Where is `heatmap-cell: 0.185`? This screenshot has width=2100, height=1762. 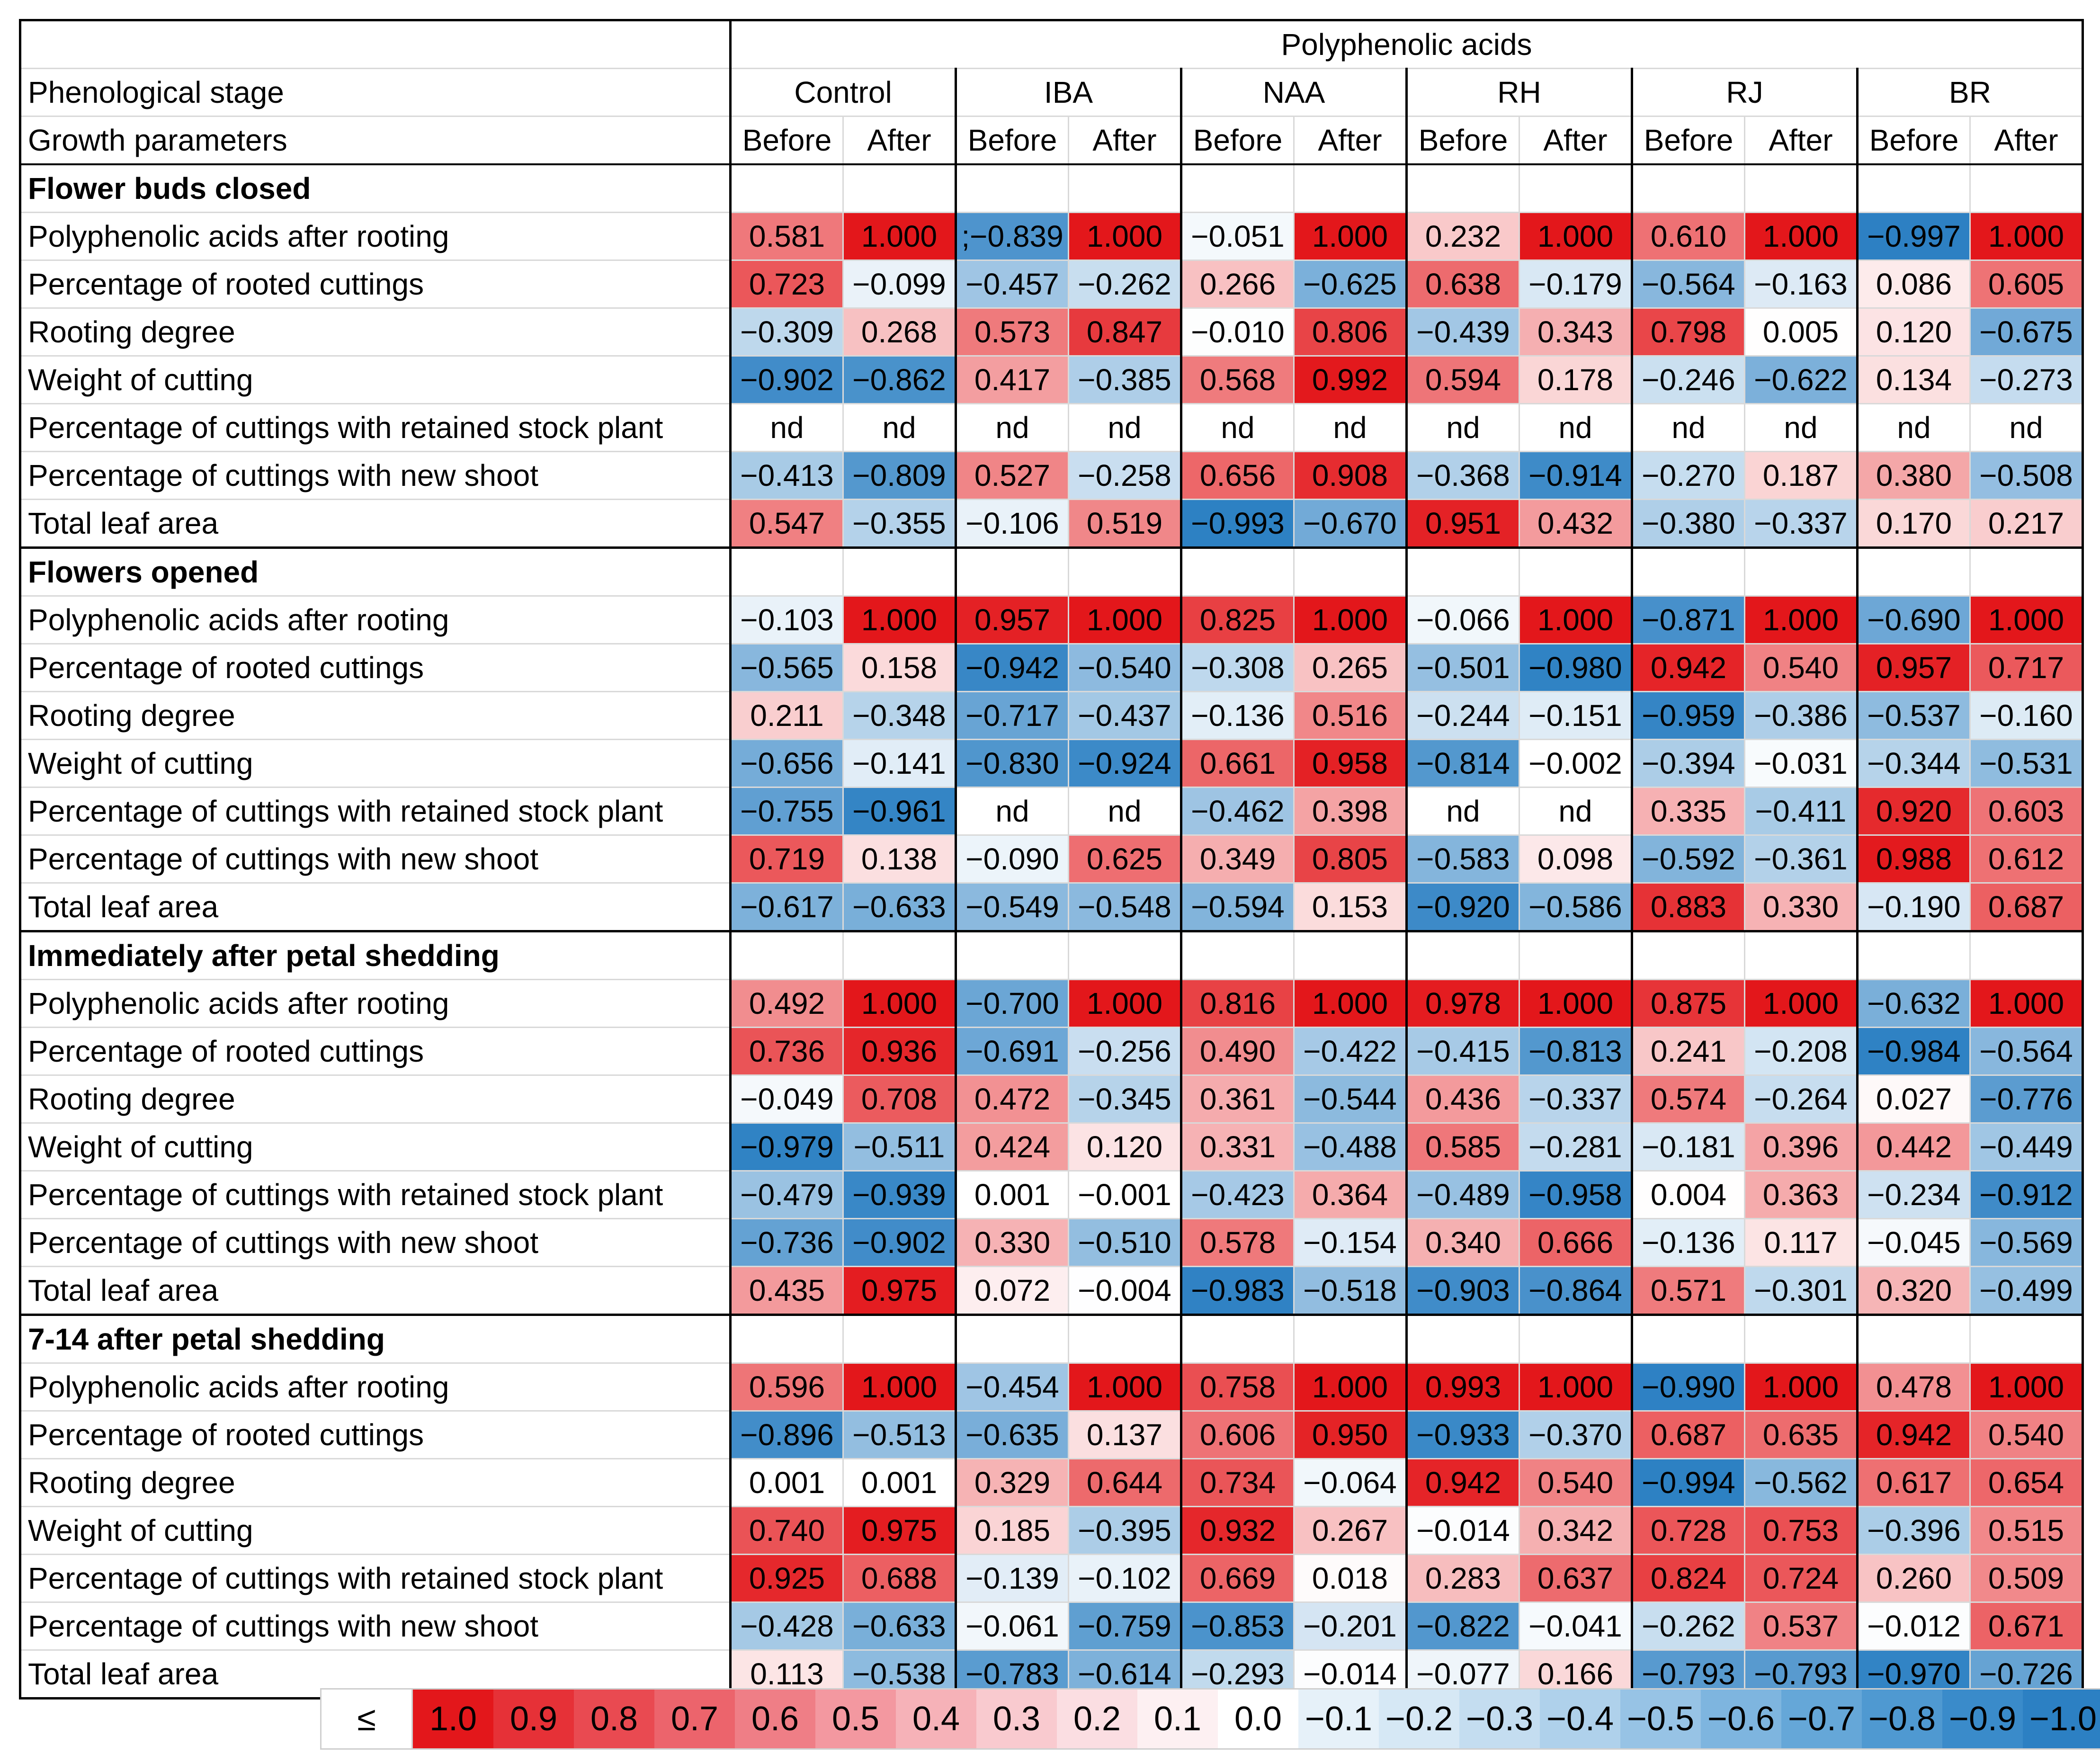
heatmap-cell: 0.185 is located at coordinates (1012, 1530).